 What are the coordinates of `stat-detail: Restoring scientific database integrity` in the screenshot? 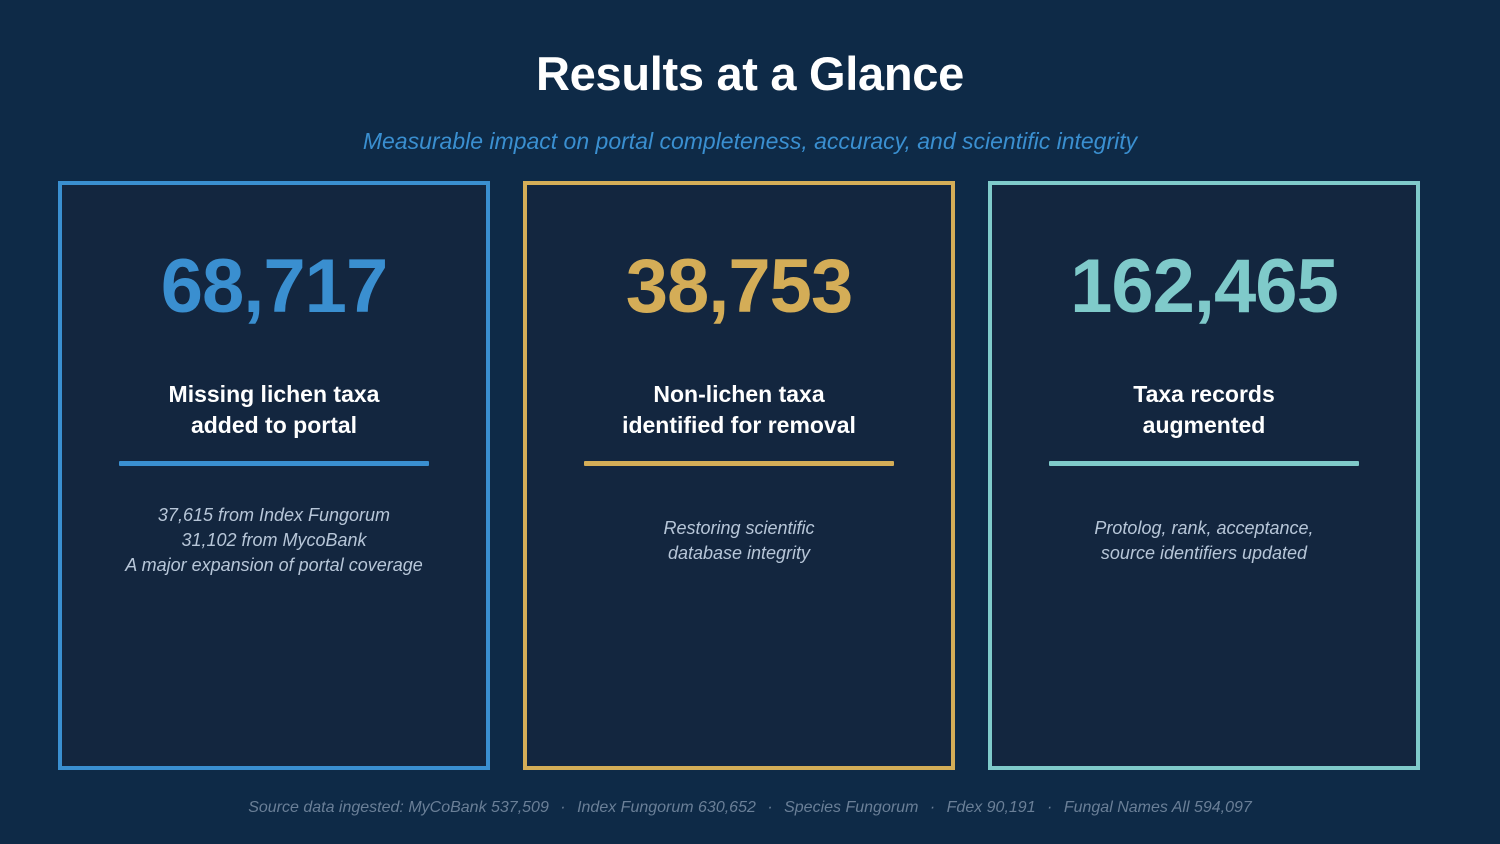 It's located at (739, 540).